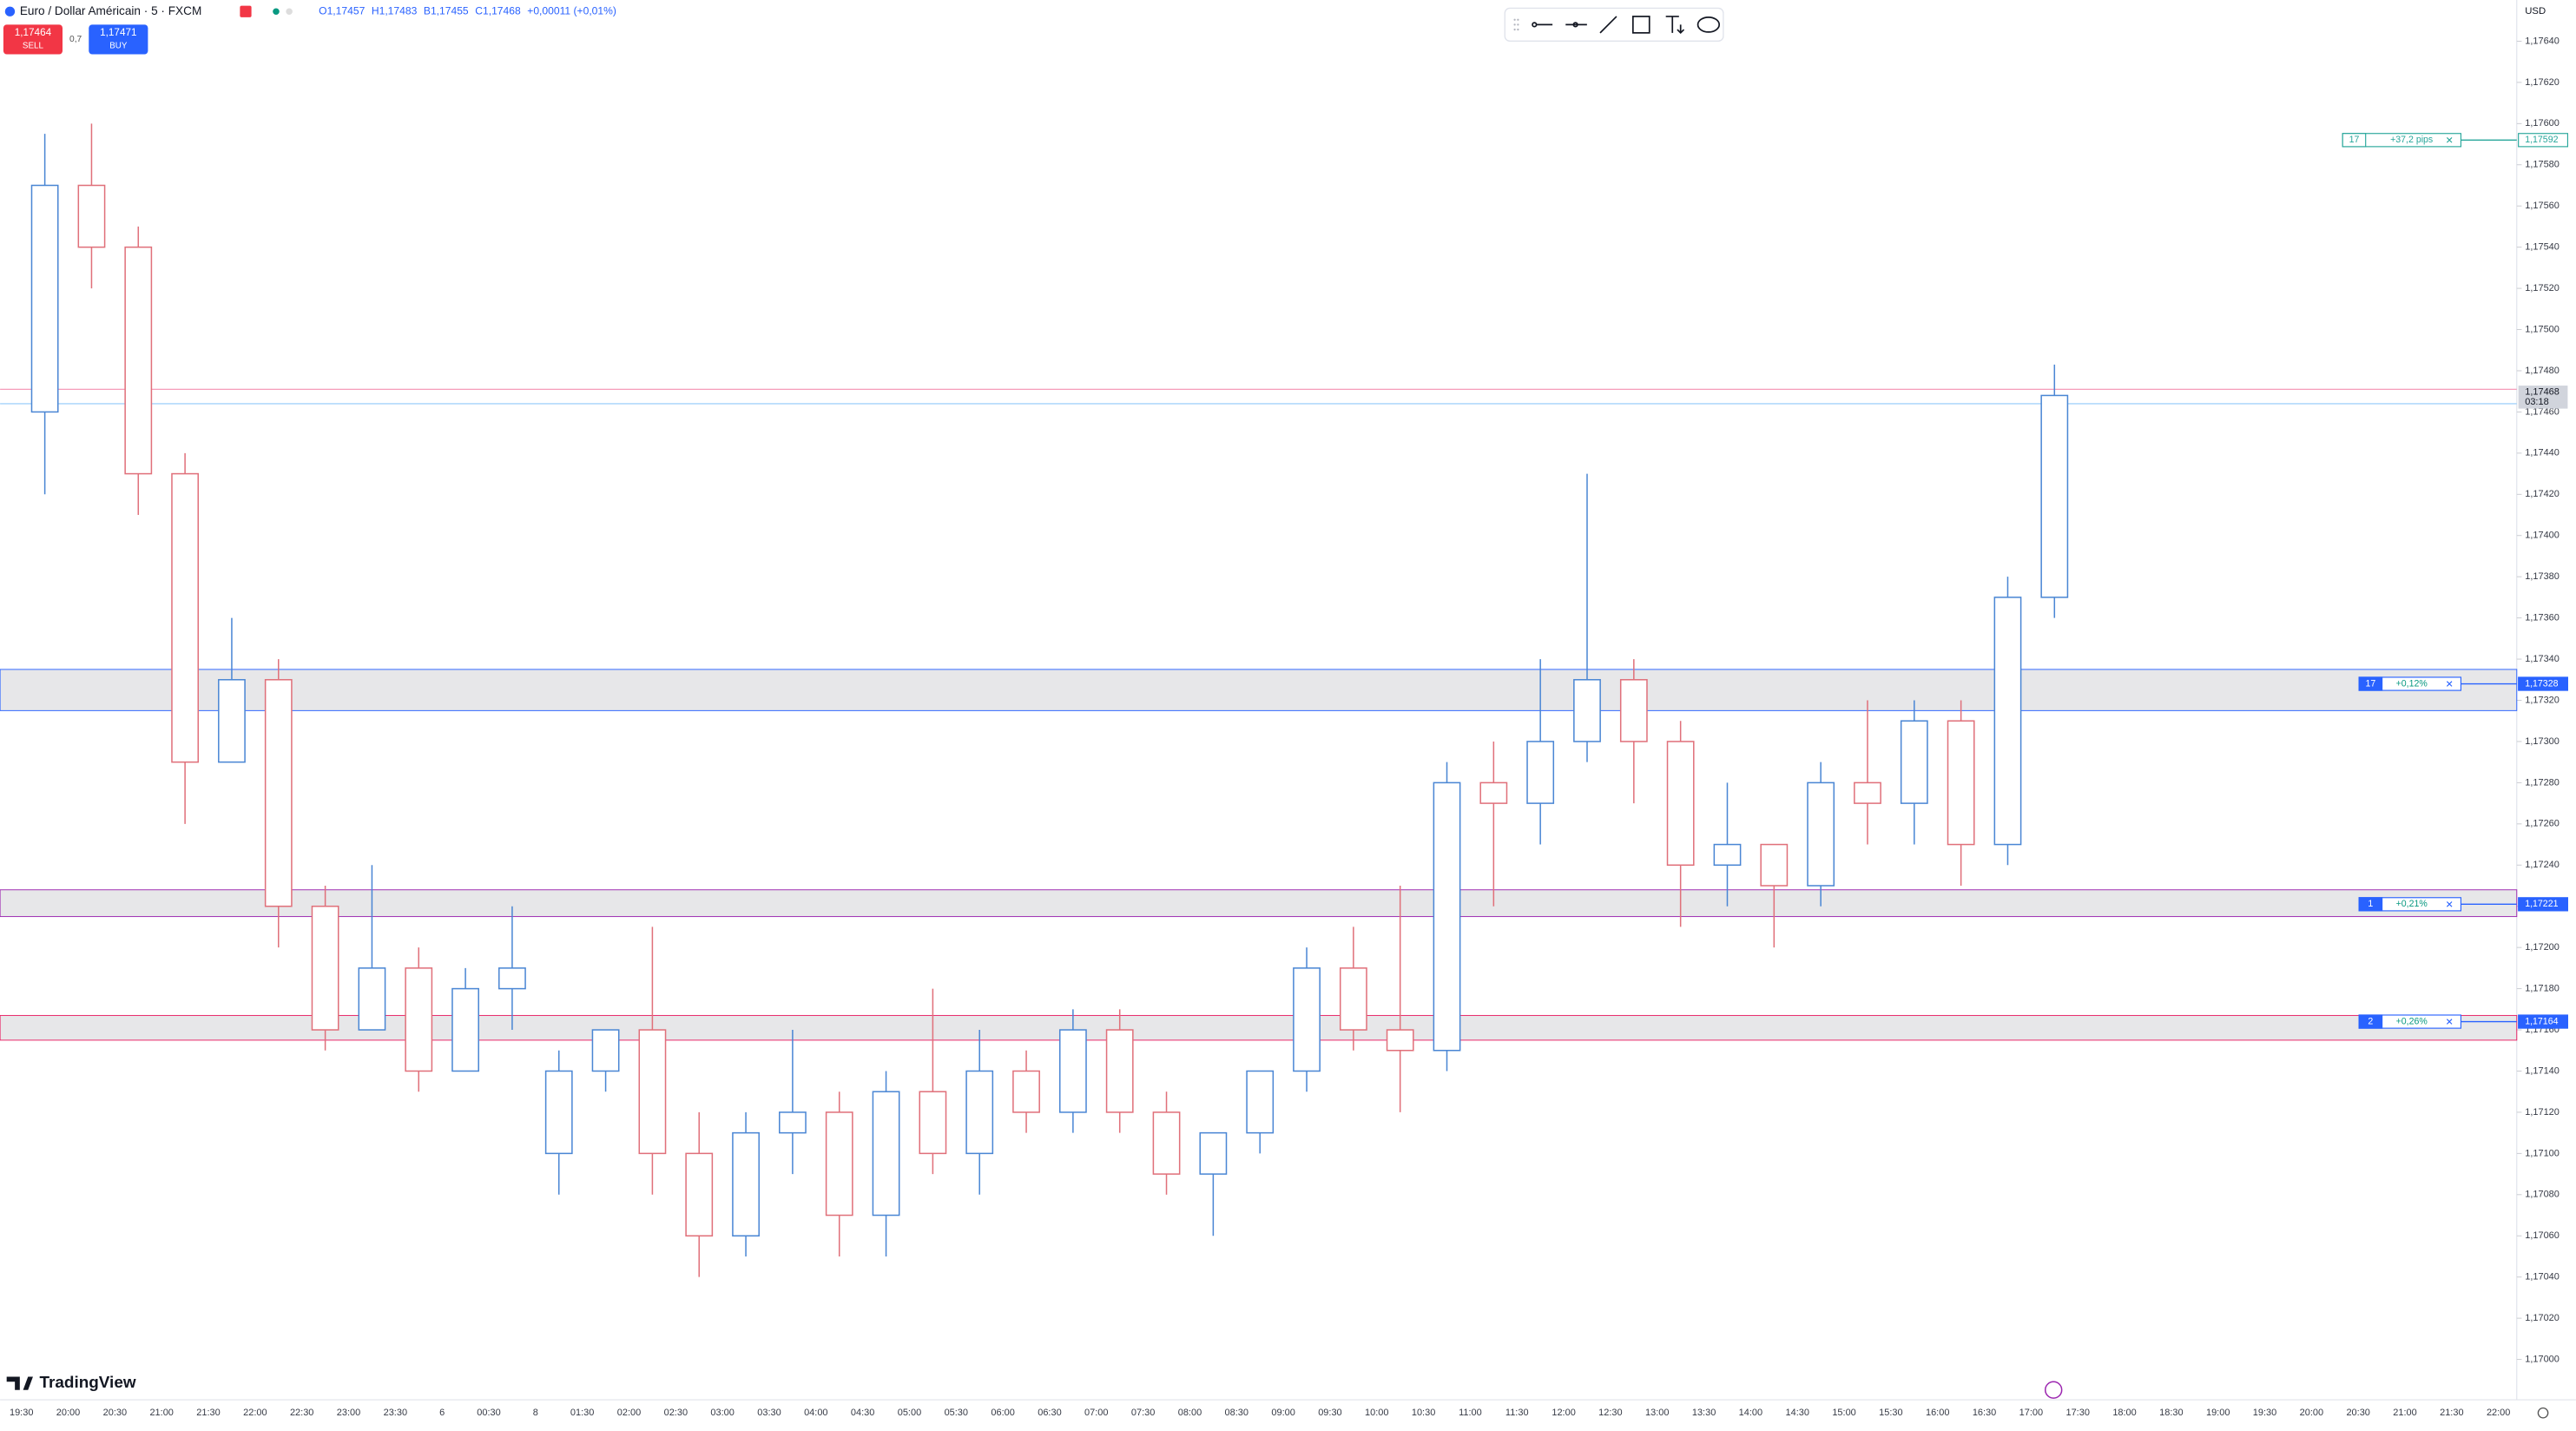 The image size is (2576, 1431). Describe the element at coordinates (498, 10) in the screenshot. I see `ohlc-value: C1,17468` at that location.